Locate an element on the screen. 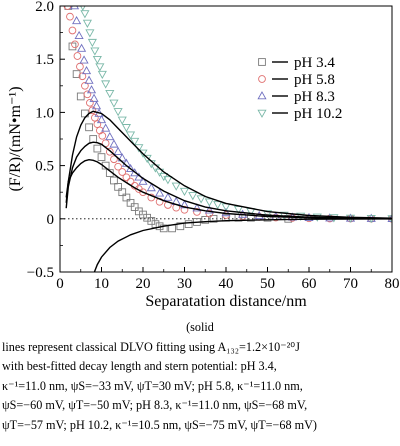  x-tick-label: 20 is located at coordinates (143, 284).